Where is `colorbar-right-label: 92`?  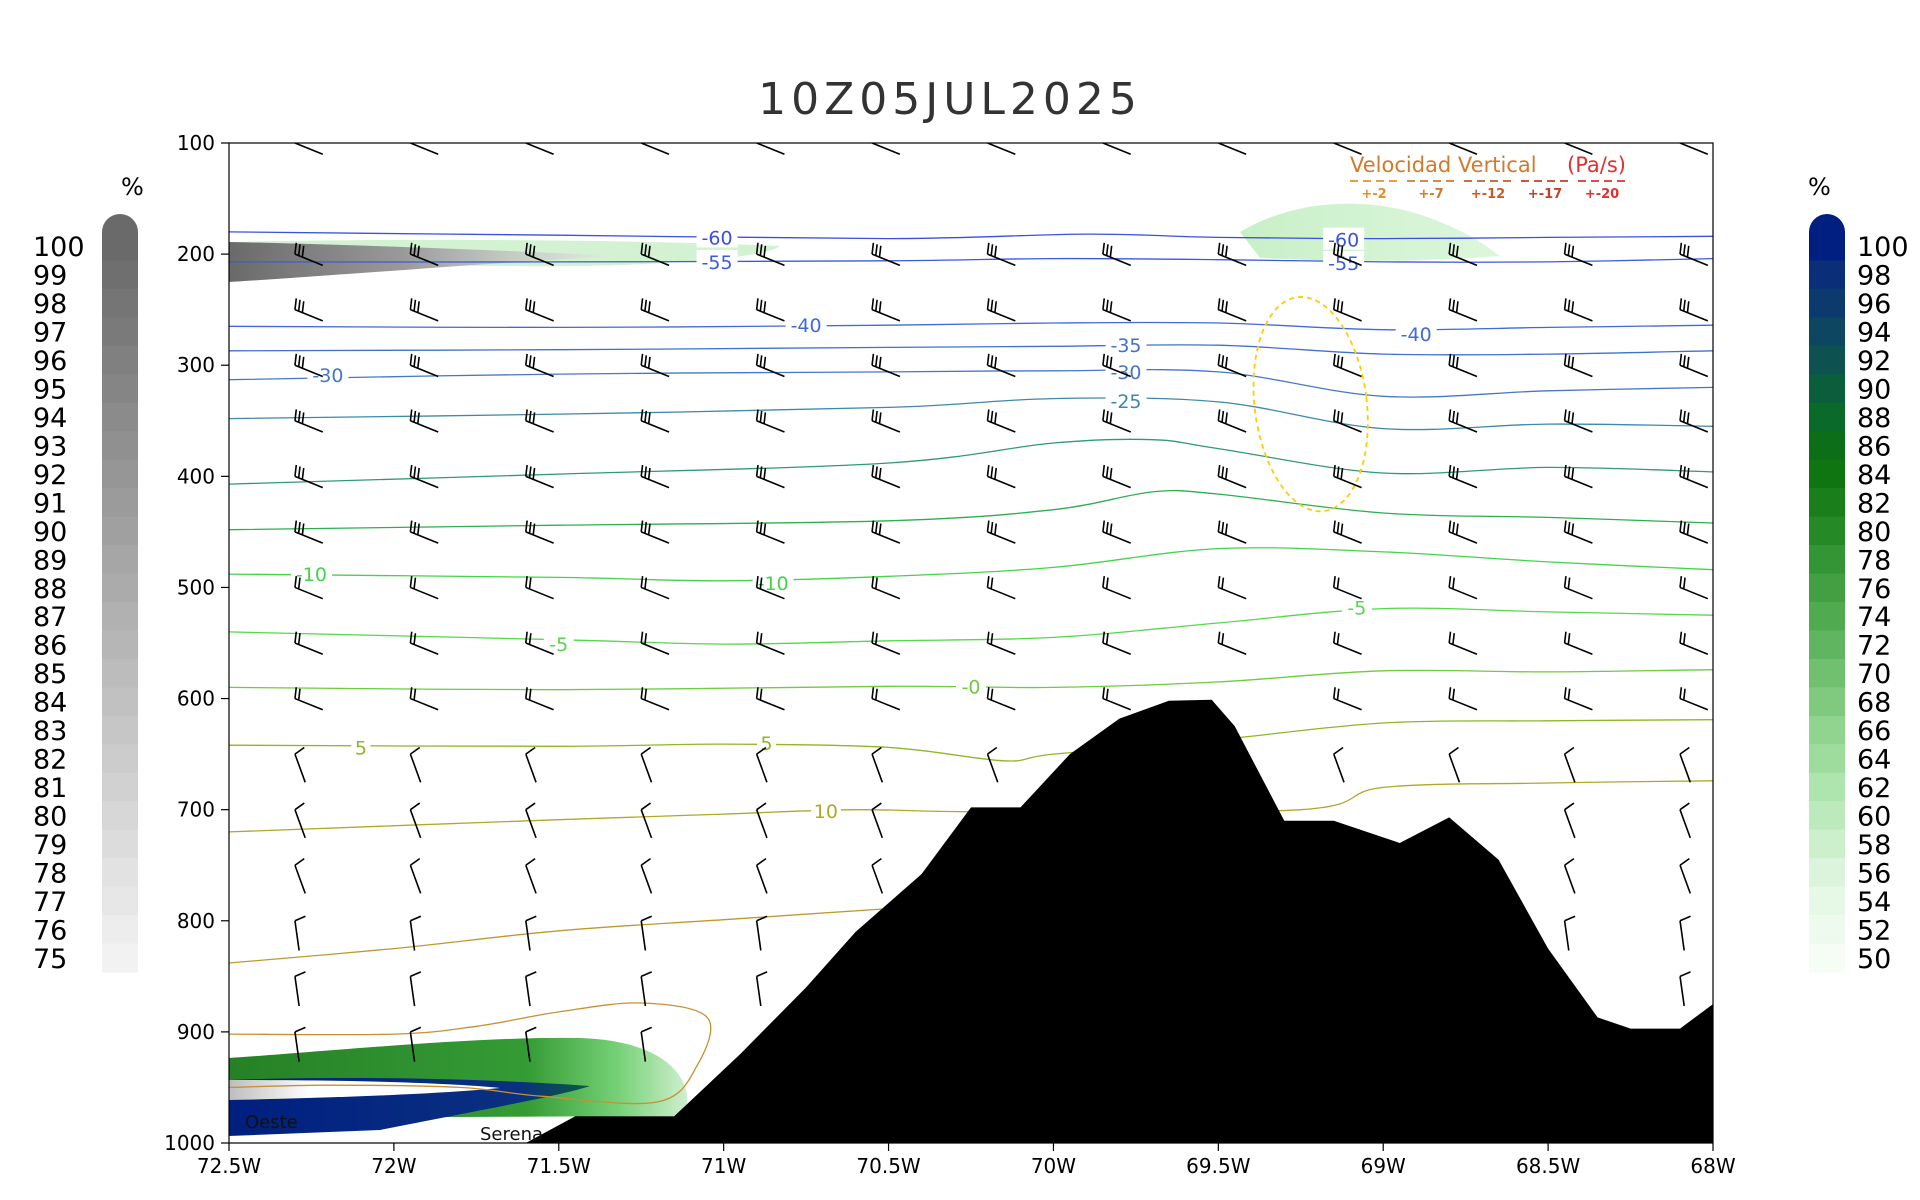
colorbar-right-label: 92 is located at coordinates (1874, 361).